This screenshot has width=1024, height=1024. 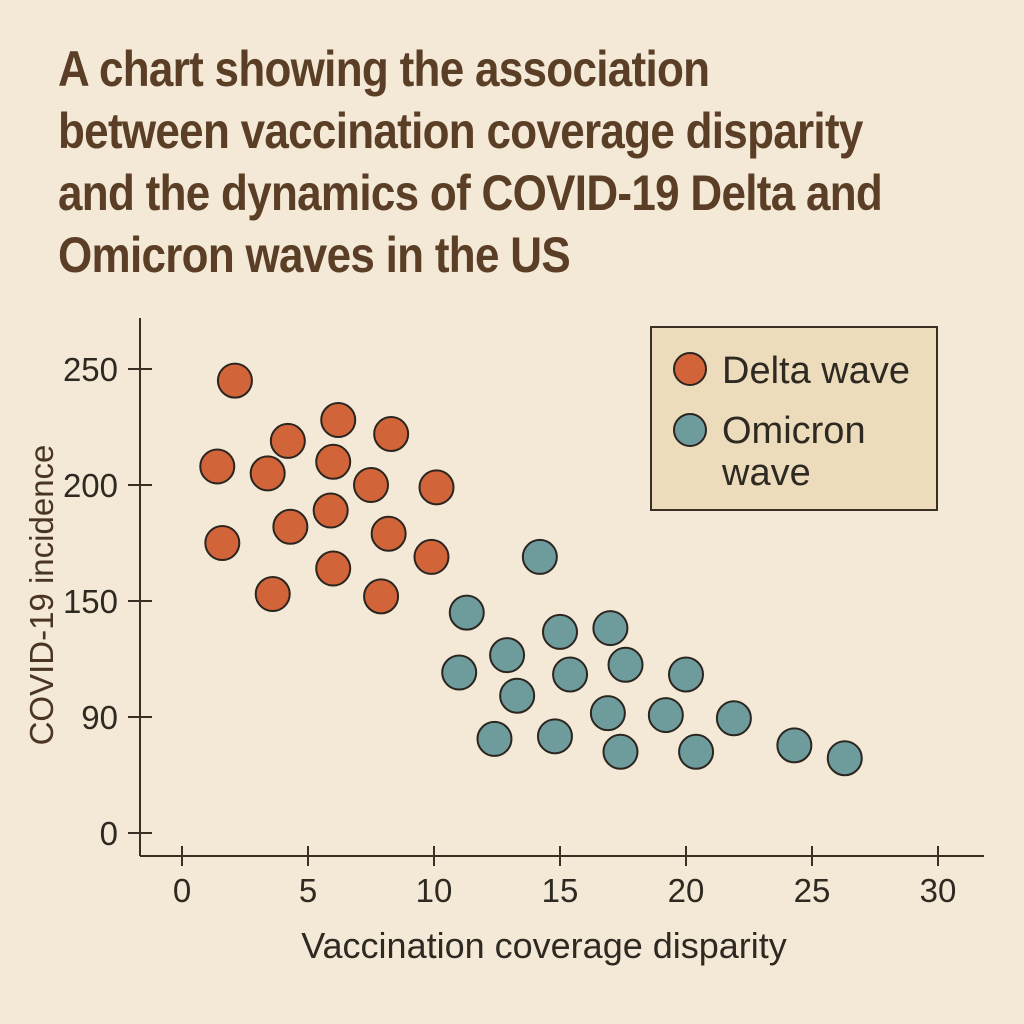 What do you see at coordinates (690, 369) in the screenshot?
I see `legend-marker-delta` at bounding box center [690, 369].